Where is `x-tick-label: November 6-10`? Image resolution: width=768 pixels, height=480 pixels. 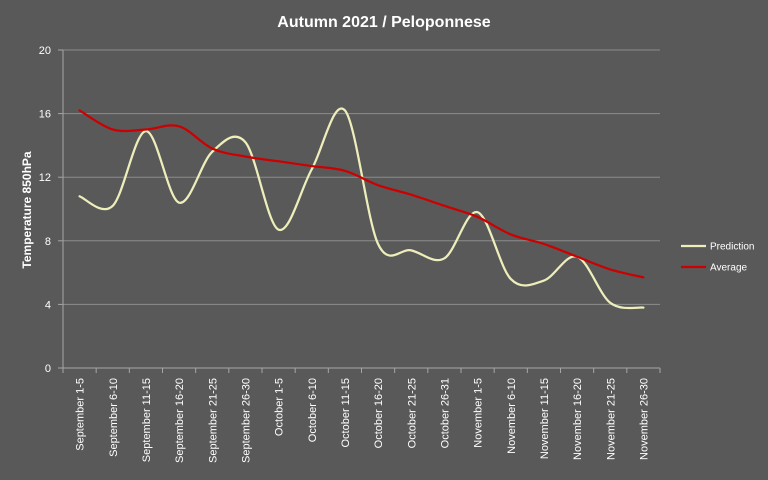 x-tick-label: November 6-10 is located at coordinates (512, 416).